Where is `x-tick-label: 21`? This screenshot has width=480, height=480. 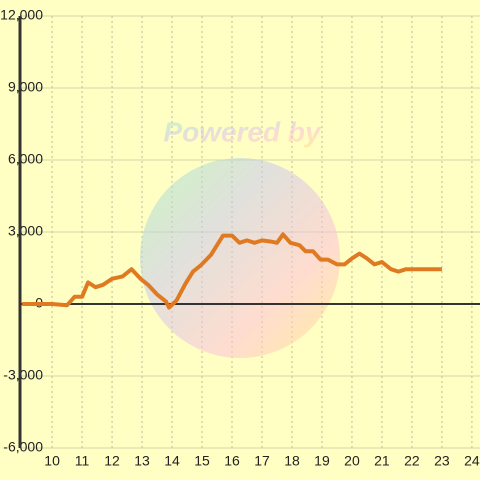
x-tick-label: 21 is located at coordinates (382, 461).